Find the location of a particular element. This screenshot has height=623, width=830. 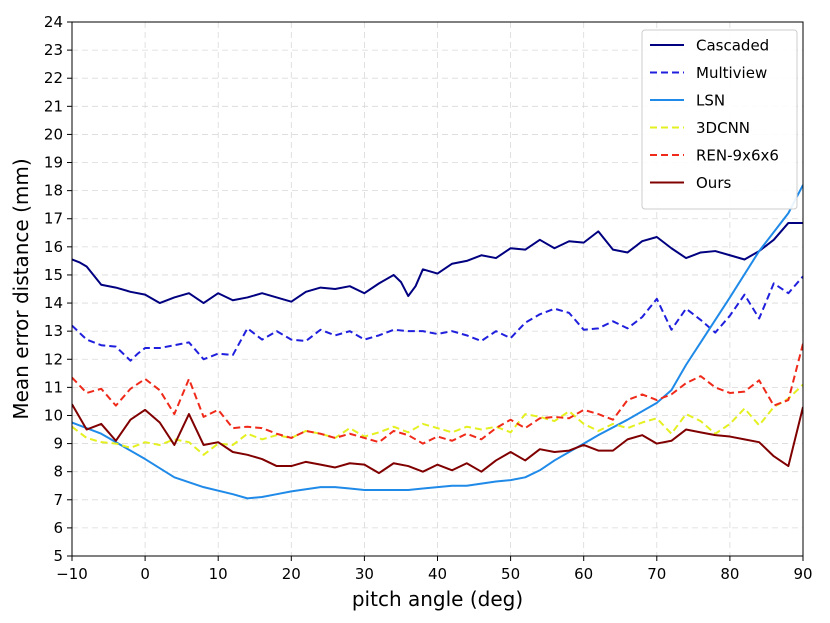

y-tick-label: 15 is located at coordinates (53, 275).